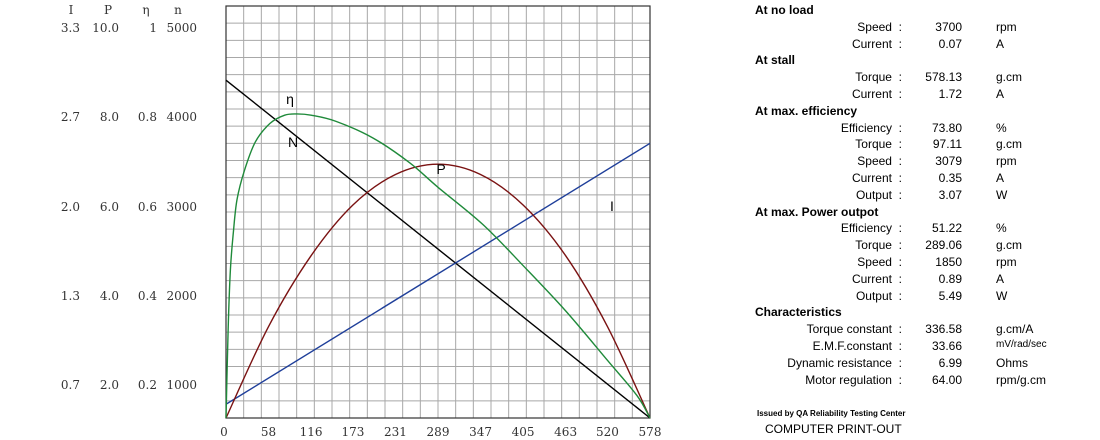  I want to click on stat-row: Dynamic resistance : 6.99 Ohms, so click(922, 364).